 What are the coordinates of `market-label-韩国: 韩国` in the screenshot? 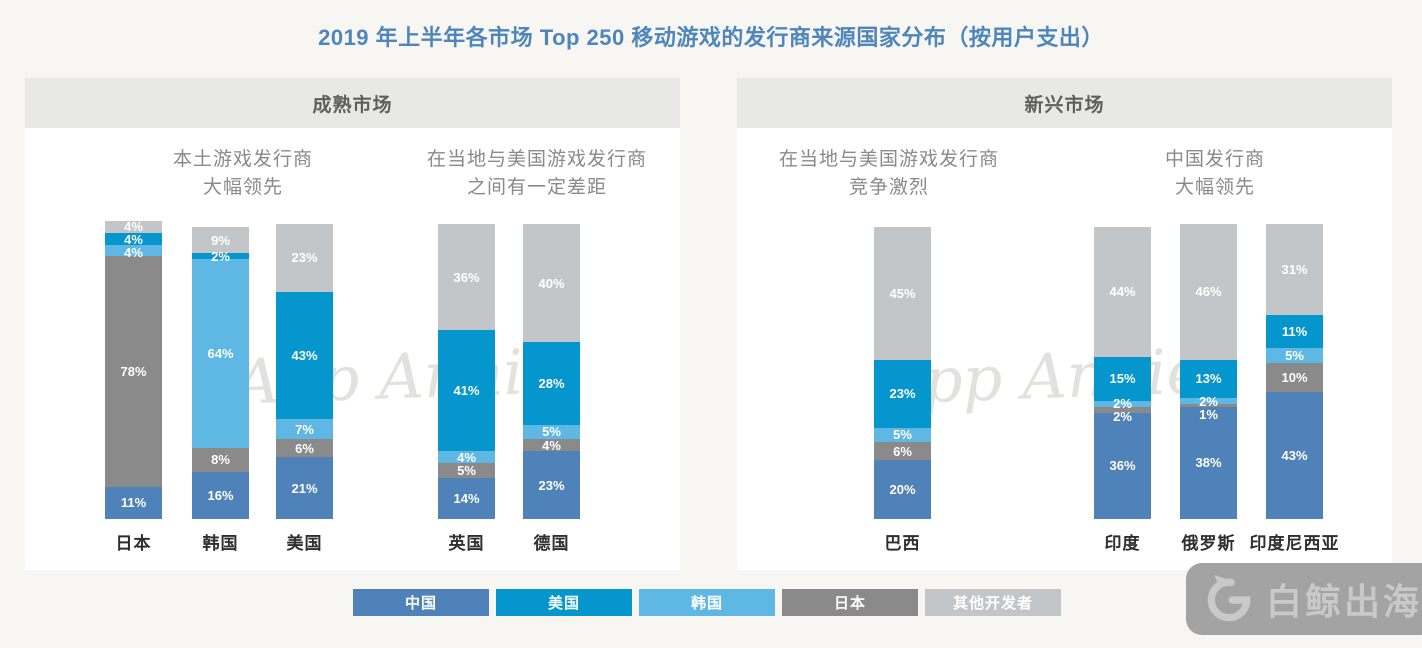 It's located at (220, 543).